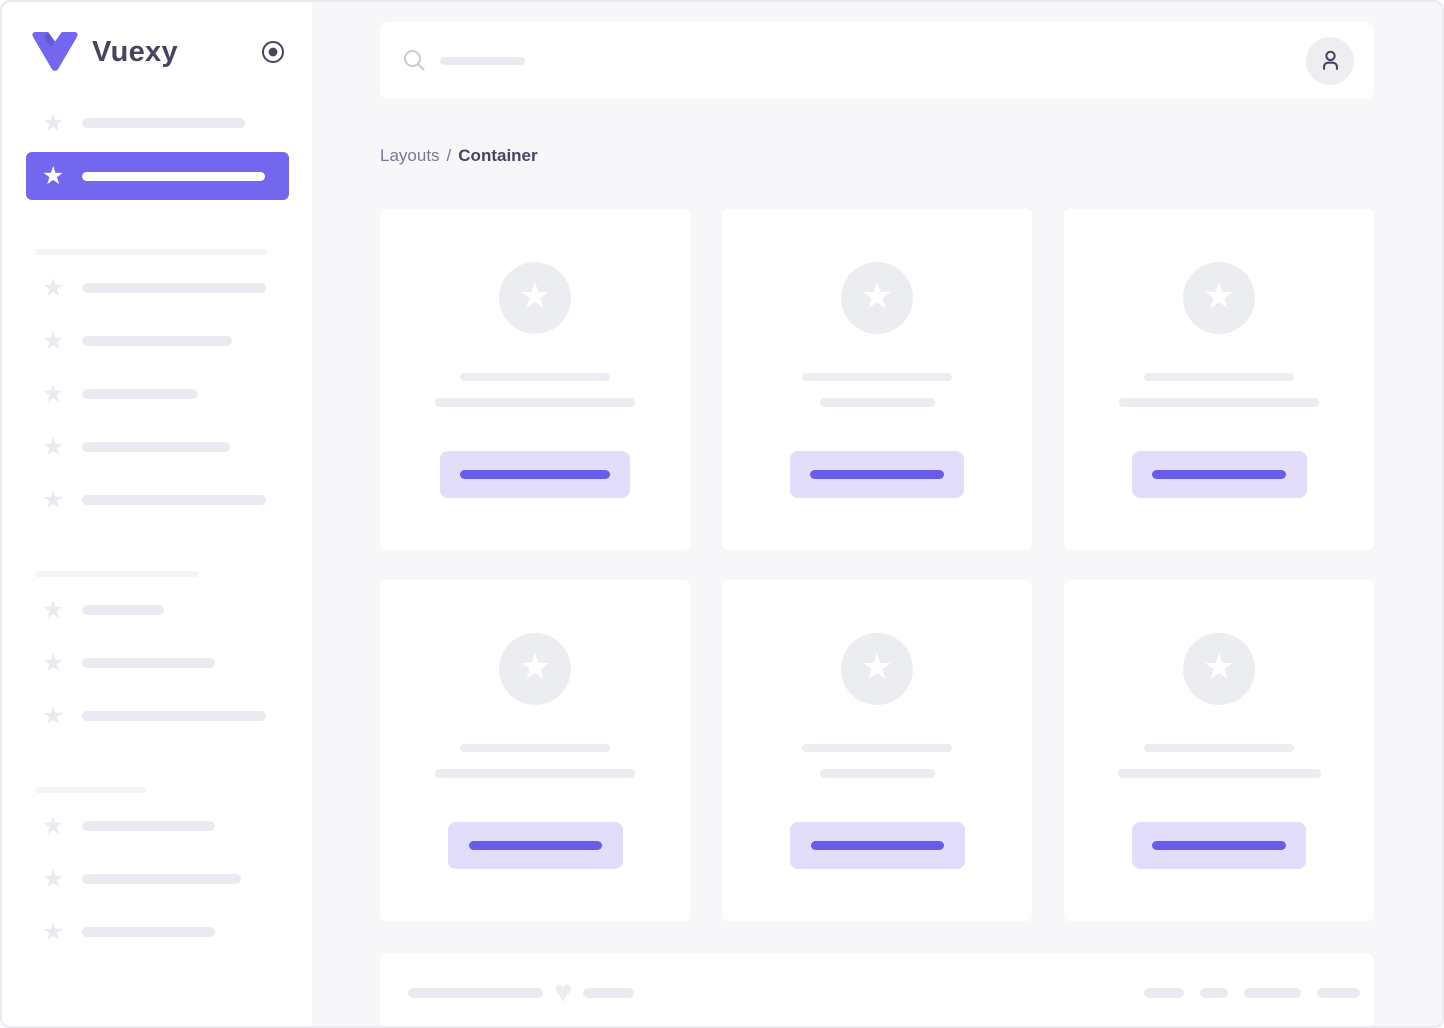  I want to click on person-icon, so click(1330, 60).